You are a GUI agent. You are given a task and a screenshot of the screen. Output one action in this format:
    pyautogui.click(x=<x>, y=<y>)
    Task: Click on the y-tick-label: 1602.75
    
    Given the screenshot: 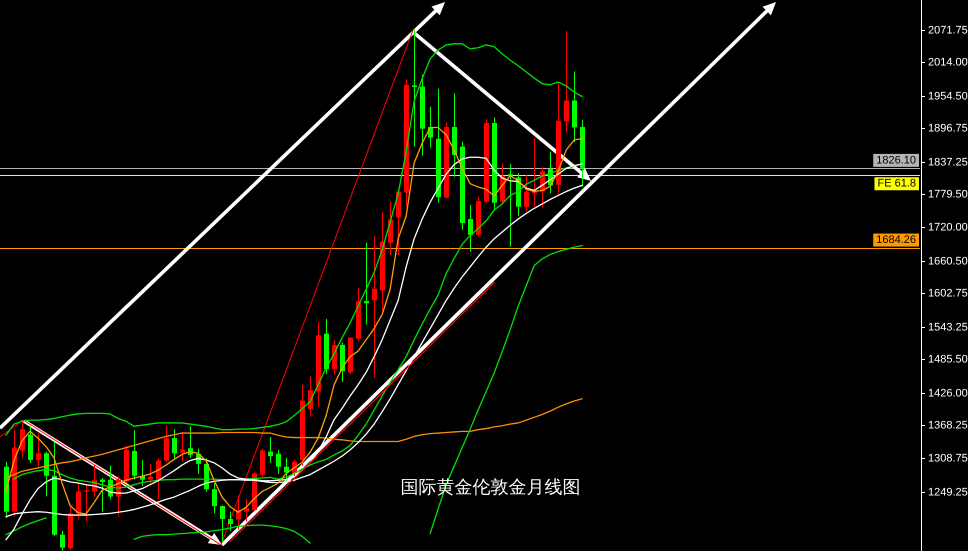 What is the action you would take?
    pyautogui.click(x=948, y=294)
    